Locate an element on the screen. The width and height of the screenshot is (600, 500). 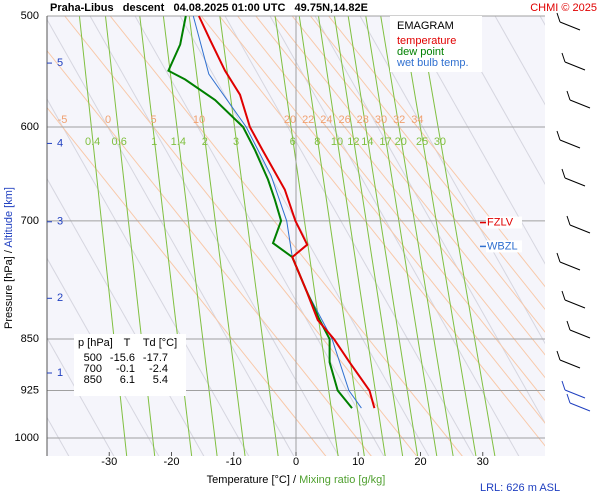
table-cell: -17.7 is located at coordinates (155, 358).